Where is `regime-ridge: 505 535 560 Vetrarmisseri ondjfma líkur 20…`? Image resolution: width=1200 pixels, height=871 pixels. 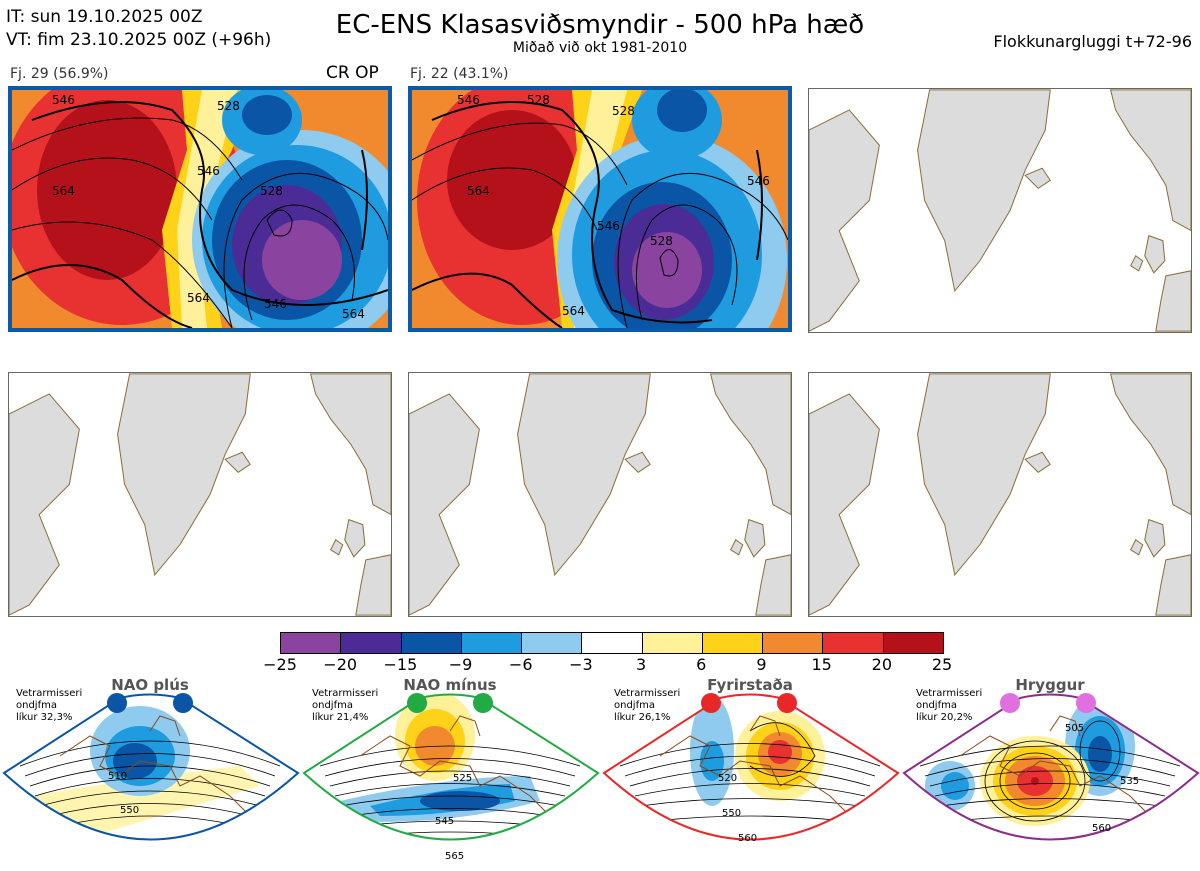 regime-ridge: 505 535 560 Vetrarmisseri ondjfma líkur 20… is located at coordinates (1050, 773).